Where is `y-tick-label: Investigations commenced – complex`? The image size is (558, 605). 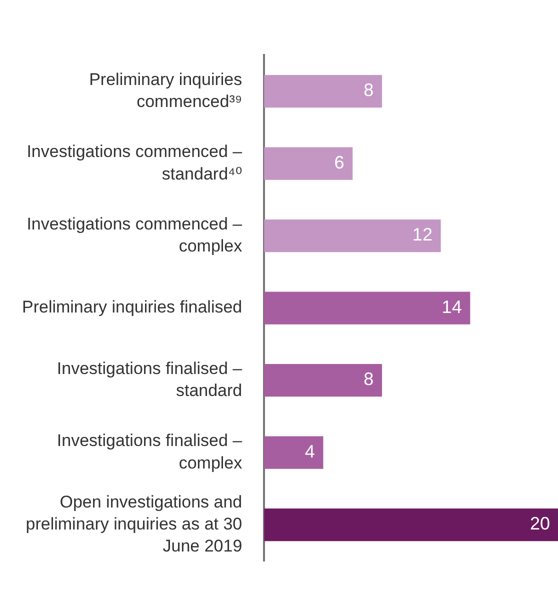 y-tick-label: Investigations commenced – complex is located at coordinates (134, 235).